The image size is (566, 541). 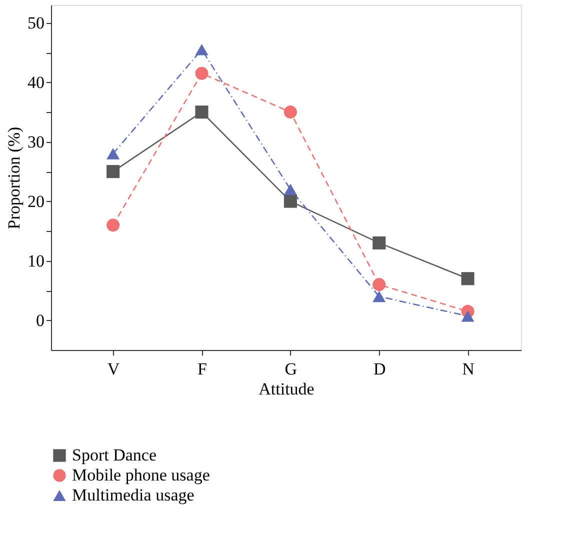 I want to click on legend-label: Mobile phone usage, so click(x=141, y=475).